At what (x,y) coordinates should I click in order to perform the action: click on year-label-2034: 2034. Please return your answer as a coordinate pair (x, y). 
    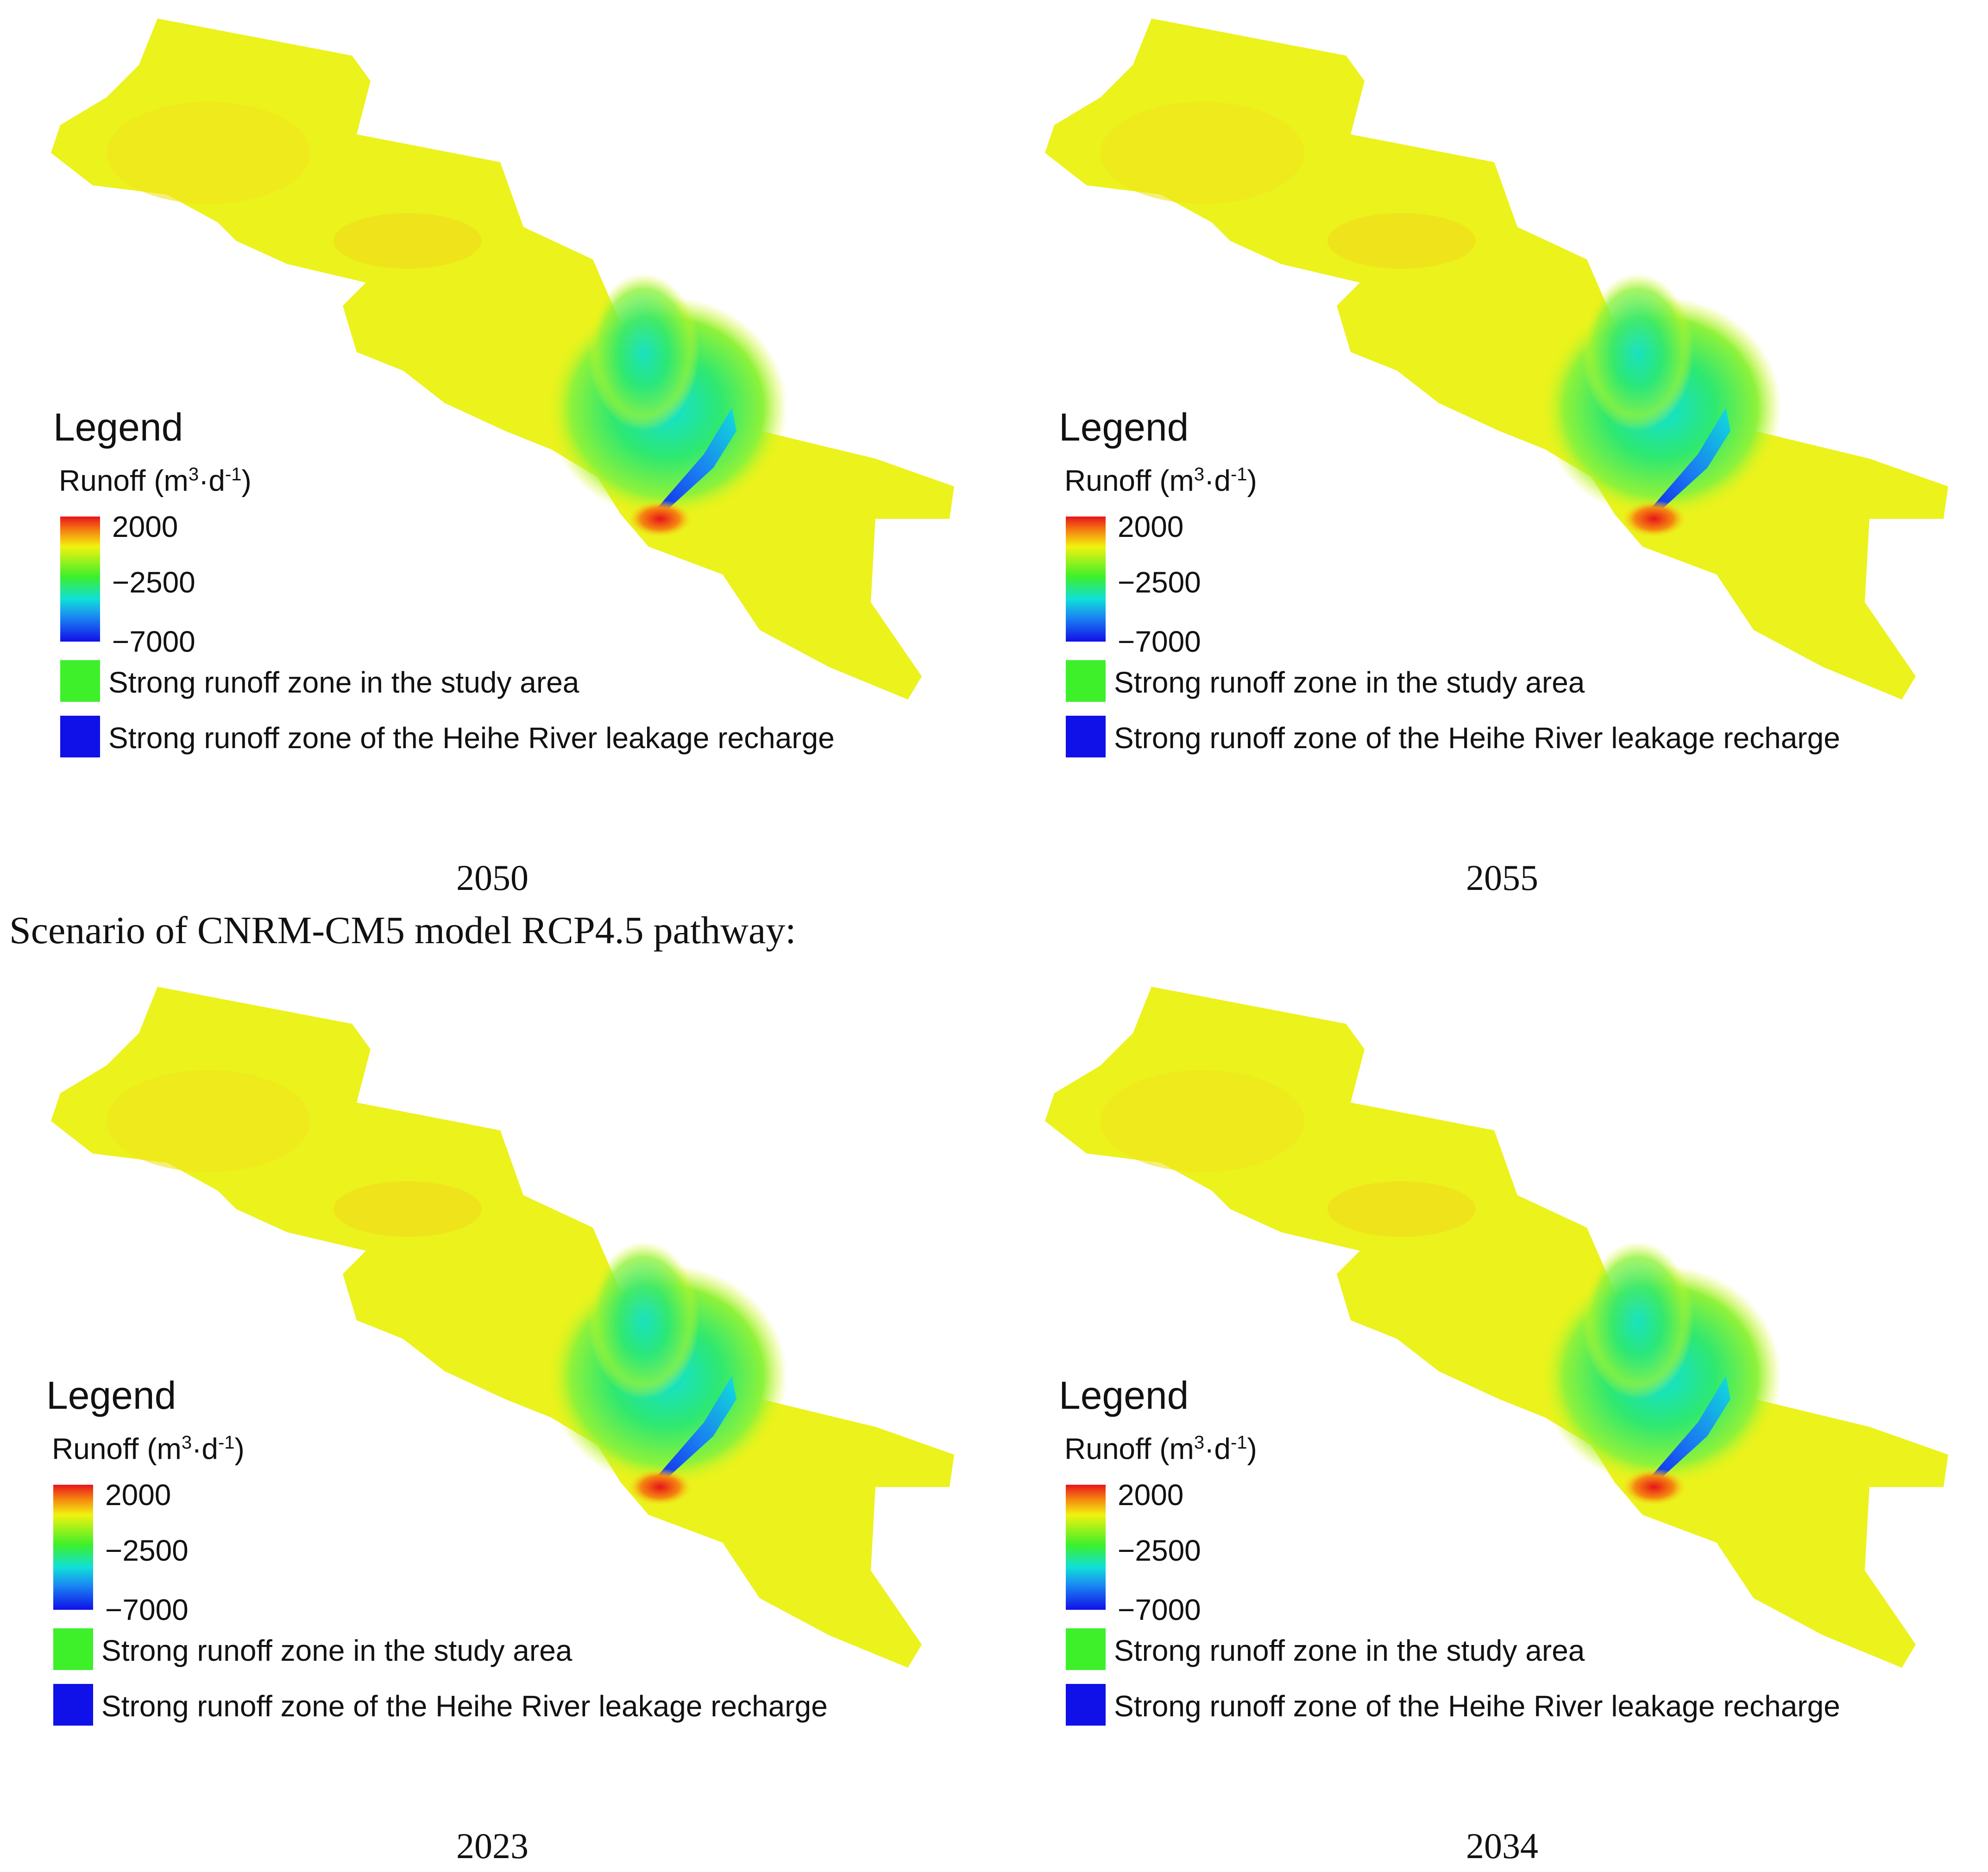
    Looking at the image, I should click on (1502, 1846).